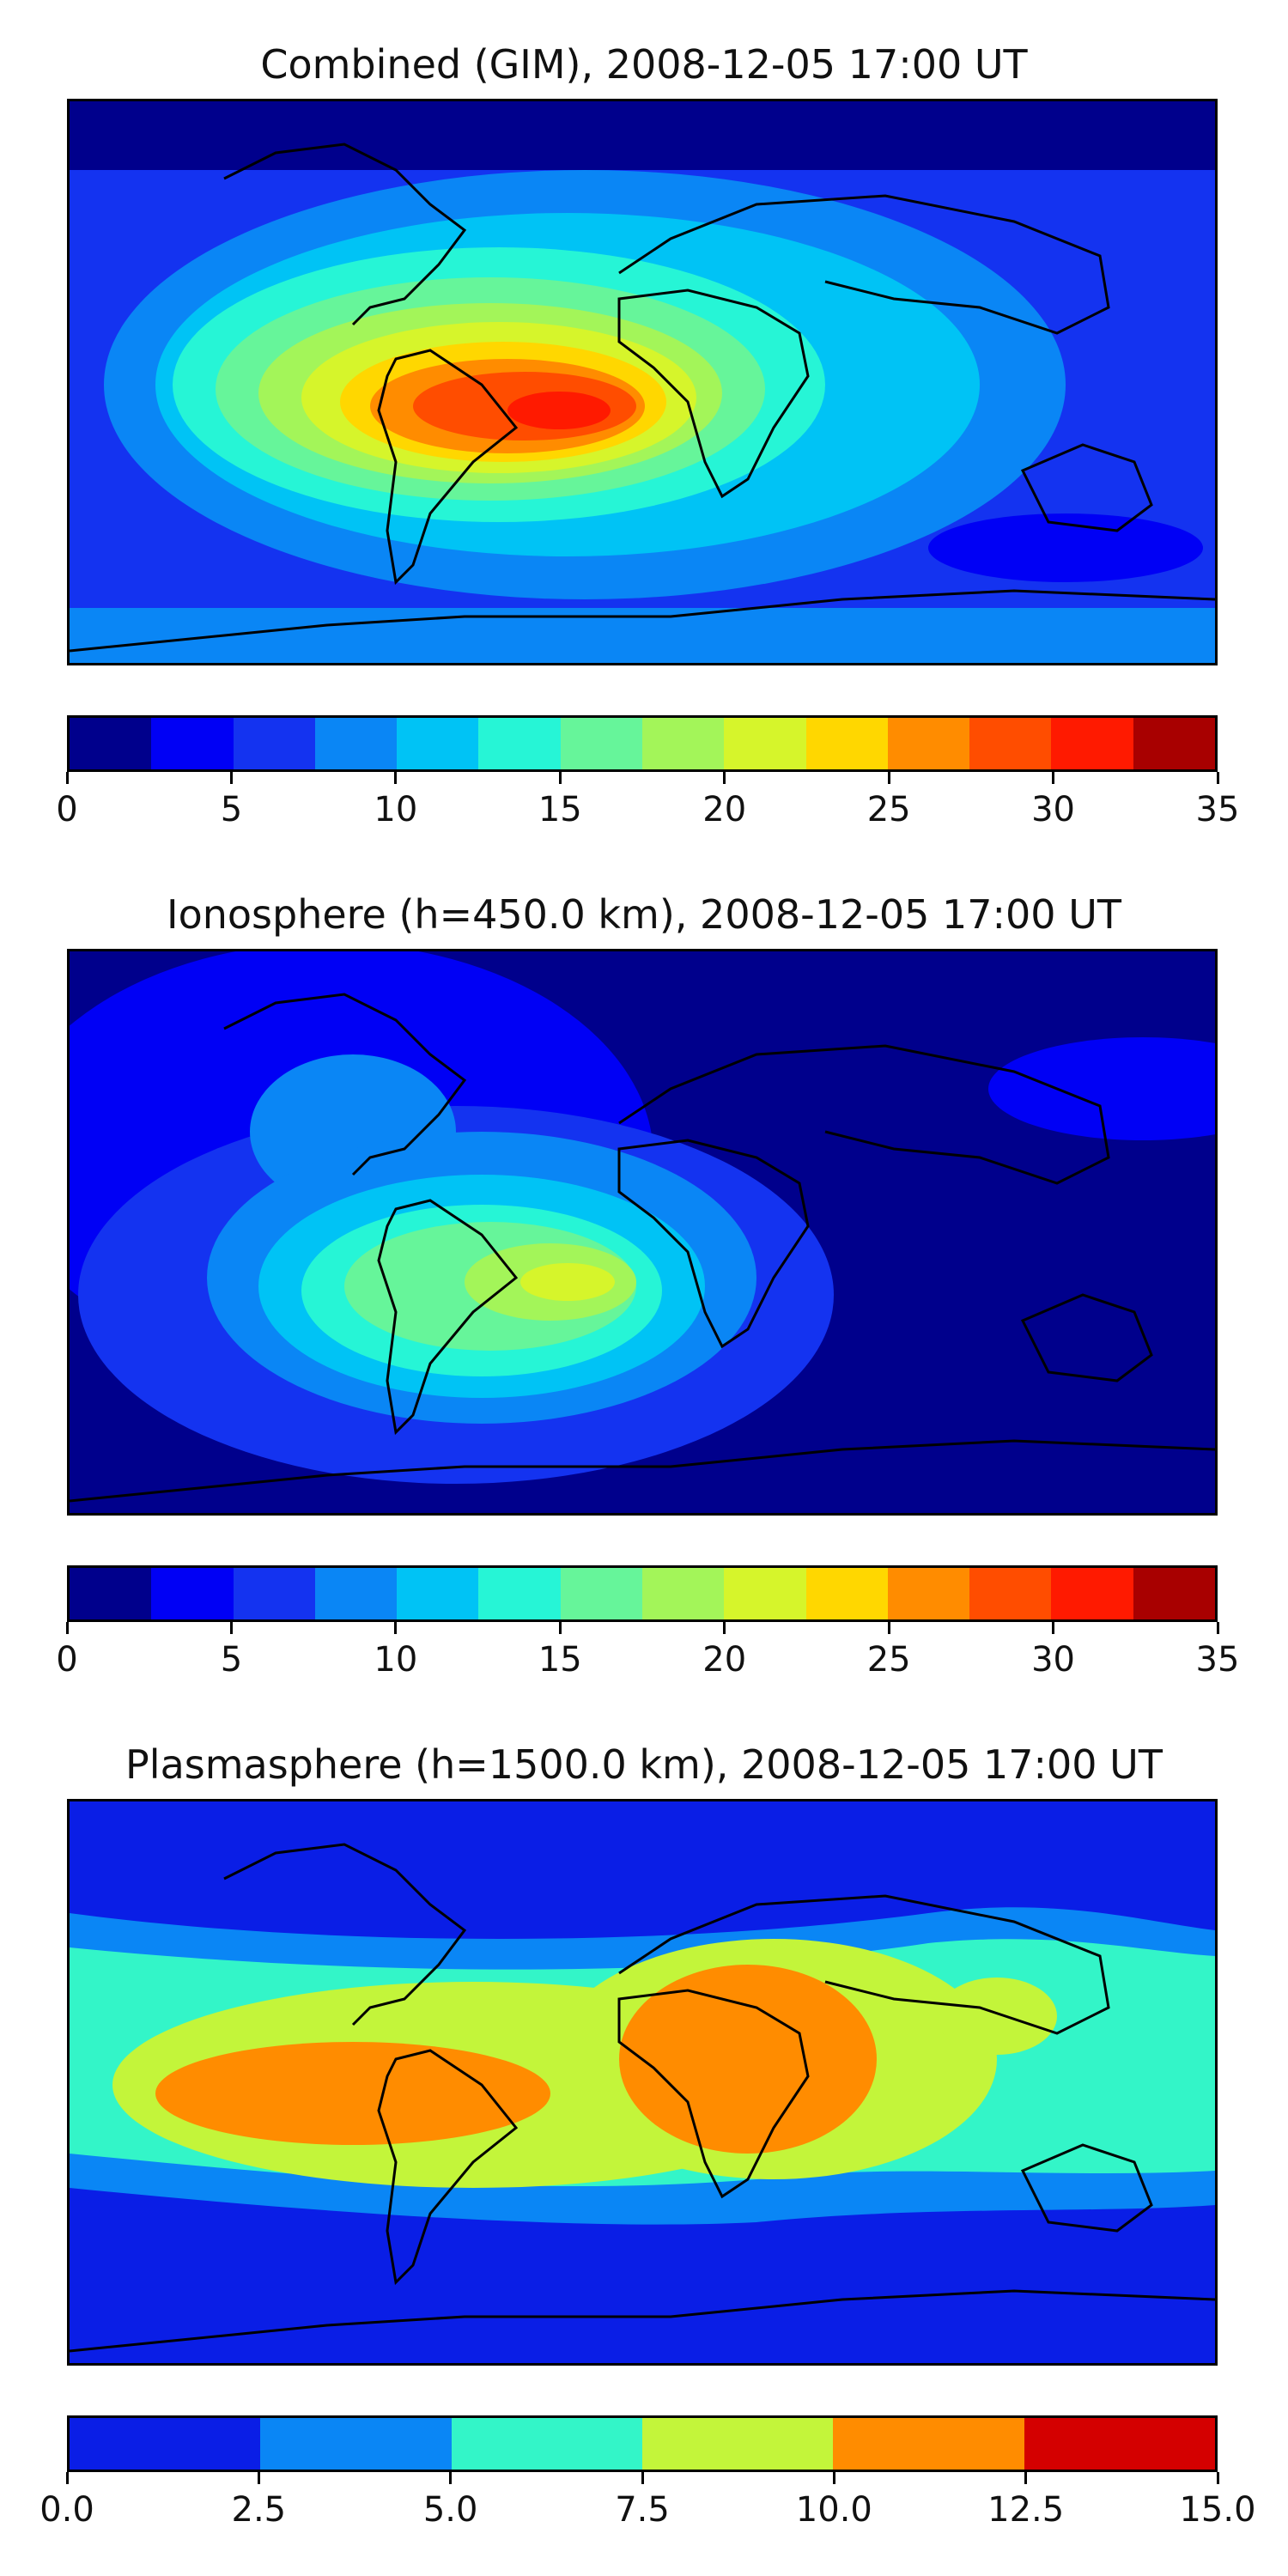  Describe the element at coordinates (67, 1660) in the screenshot. I see `colorbar-tick-label: 0` at that location.